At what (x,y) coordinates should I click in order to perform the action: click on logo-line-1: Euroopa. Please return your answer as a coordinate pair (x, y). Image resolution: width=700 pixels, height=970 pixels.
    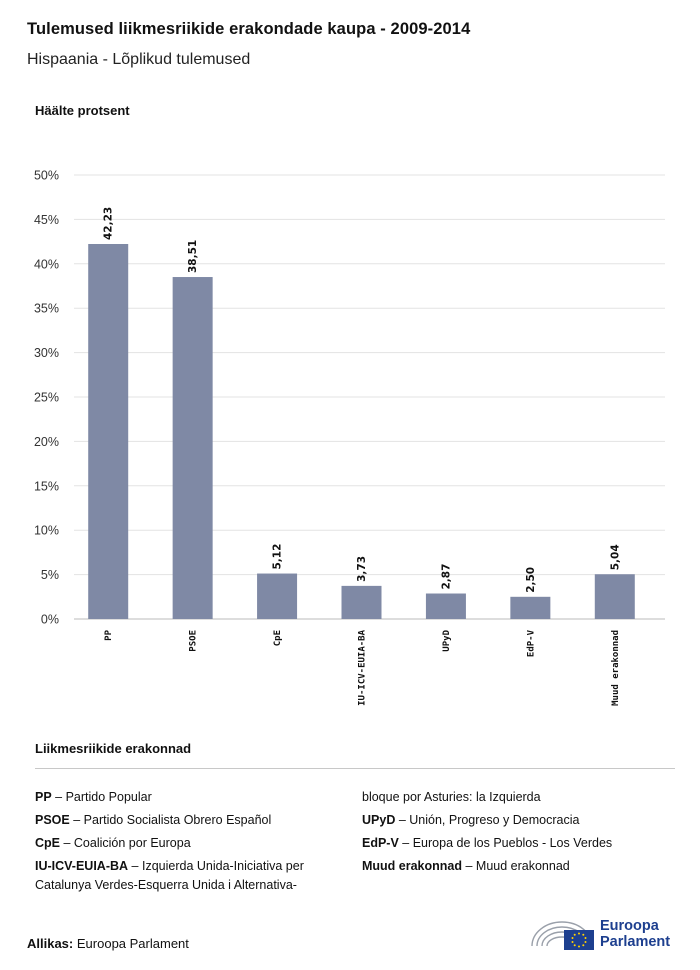
    Looking at the image, I should click on (629, 926).